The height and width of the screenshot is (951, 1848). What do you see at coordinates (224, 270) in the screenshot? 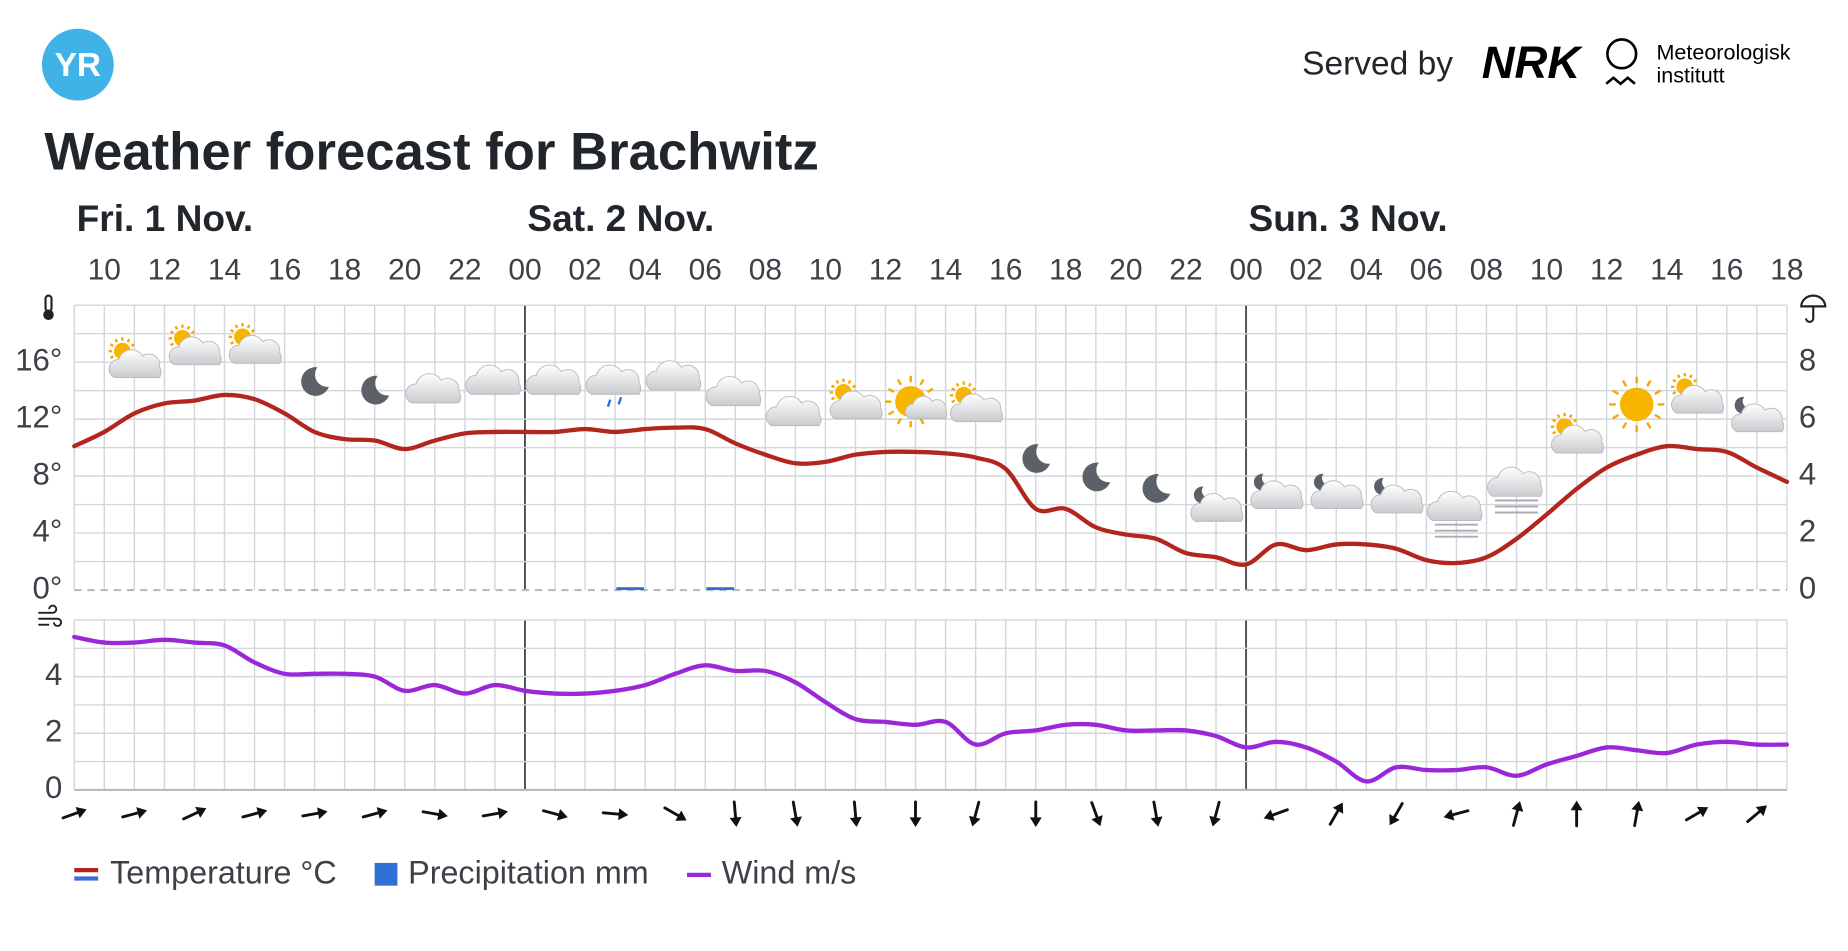
I see `x-tick-label: 14` at bounding box center [224, 270].